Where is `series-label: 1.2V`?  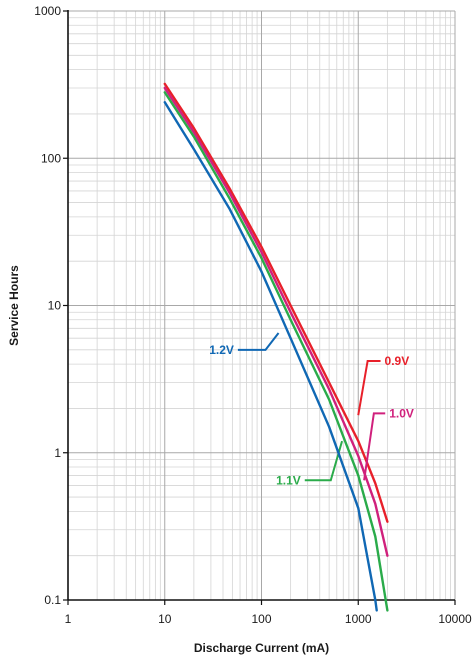
series-label: 1.2V is located at coordinates (221, 350).